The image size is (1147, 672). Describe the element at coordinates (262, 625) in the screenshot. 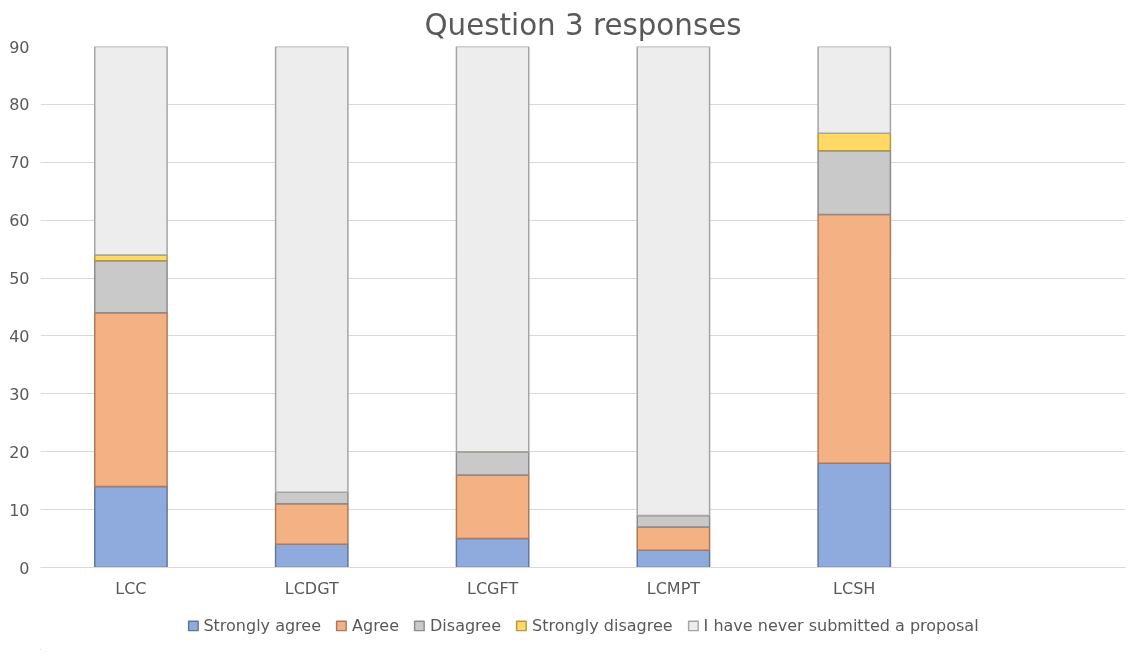

I see `legend-label: Strongly agree` at that location.